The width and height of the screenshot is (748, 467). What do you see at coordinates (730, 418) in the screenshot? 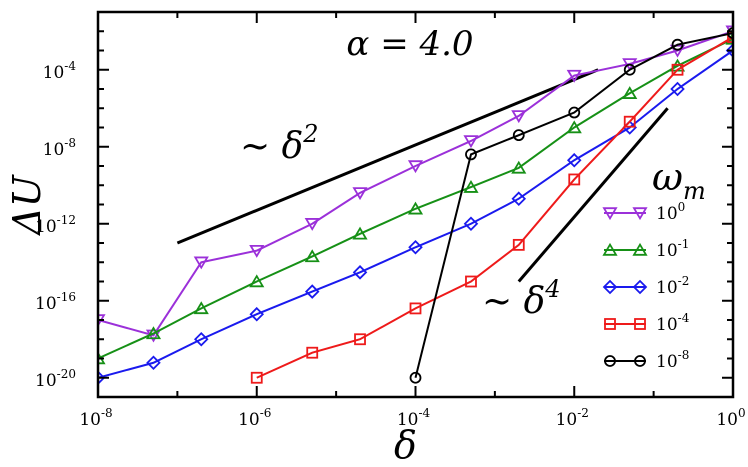
I see `x-tick-label: 10⁰` at bounding box center [730, 418].